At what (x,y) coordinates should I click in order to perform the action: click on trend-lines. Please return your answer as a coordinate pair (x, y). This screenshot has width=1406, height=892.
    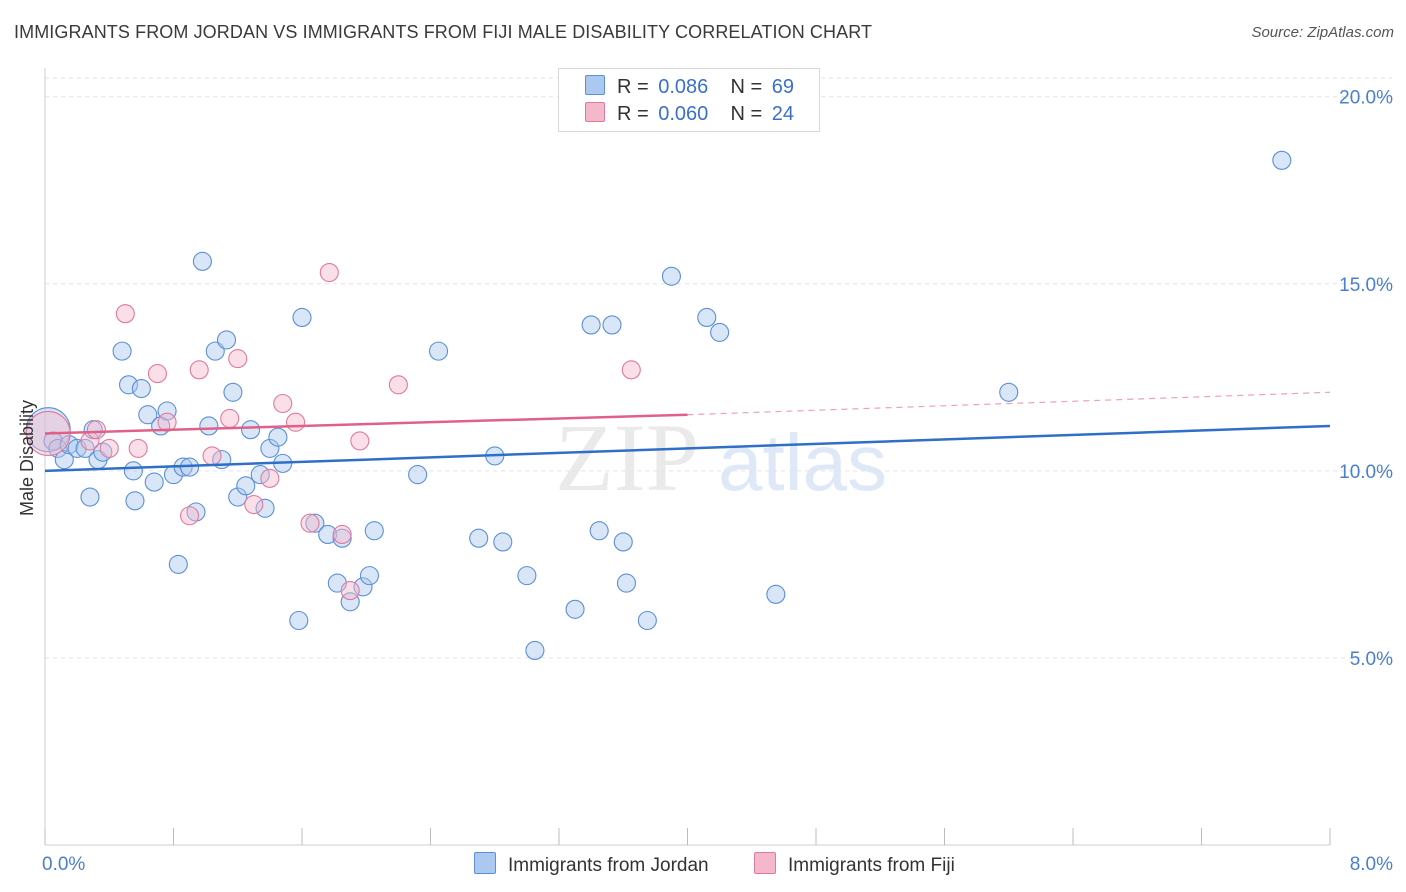
    Looking at the image, I should click on (687, 432).